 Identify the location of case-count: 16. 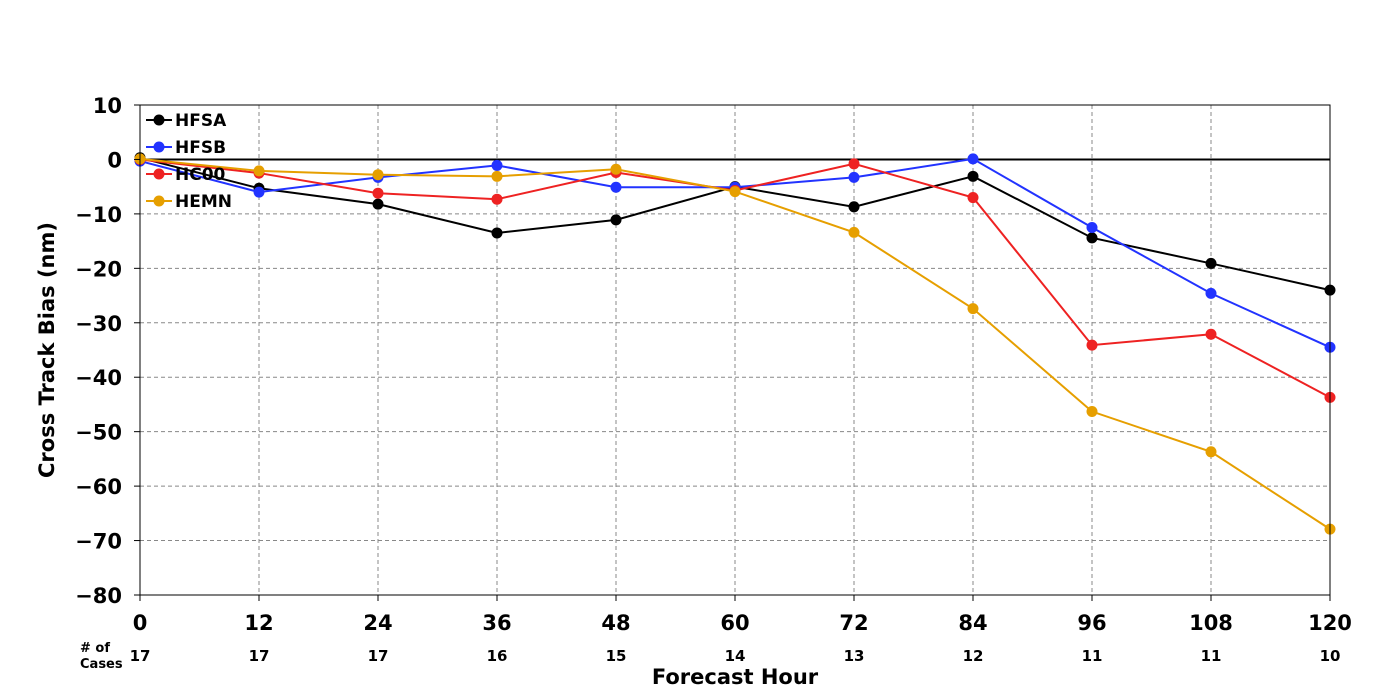
(497, 656).